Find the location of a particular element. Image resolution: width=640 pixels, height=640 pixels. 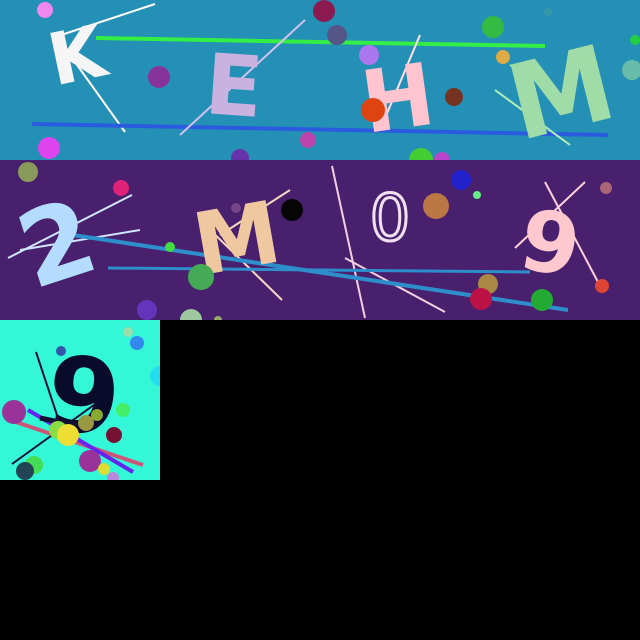

captcha-tile-3-canvas: 9 is located at coordinates (80, 400).